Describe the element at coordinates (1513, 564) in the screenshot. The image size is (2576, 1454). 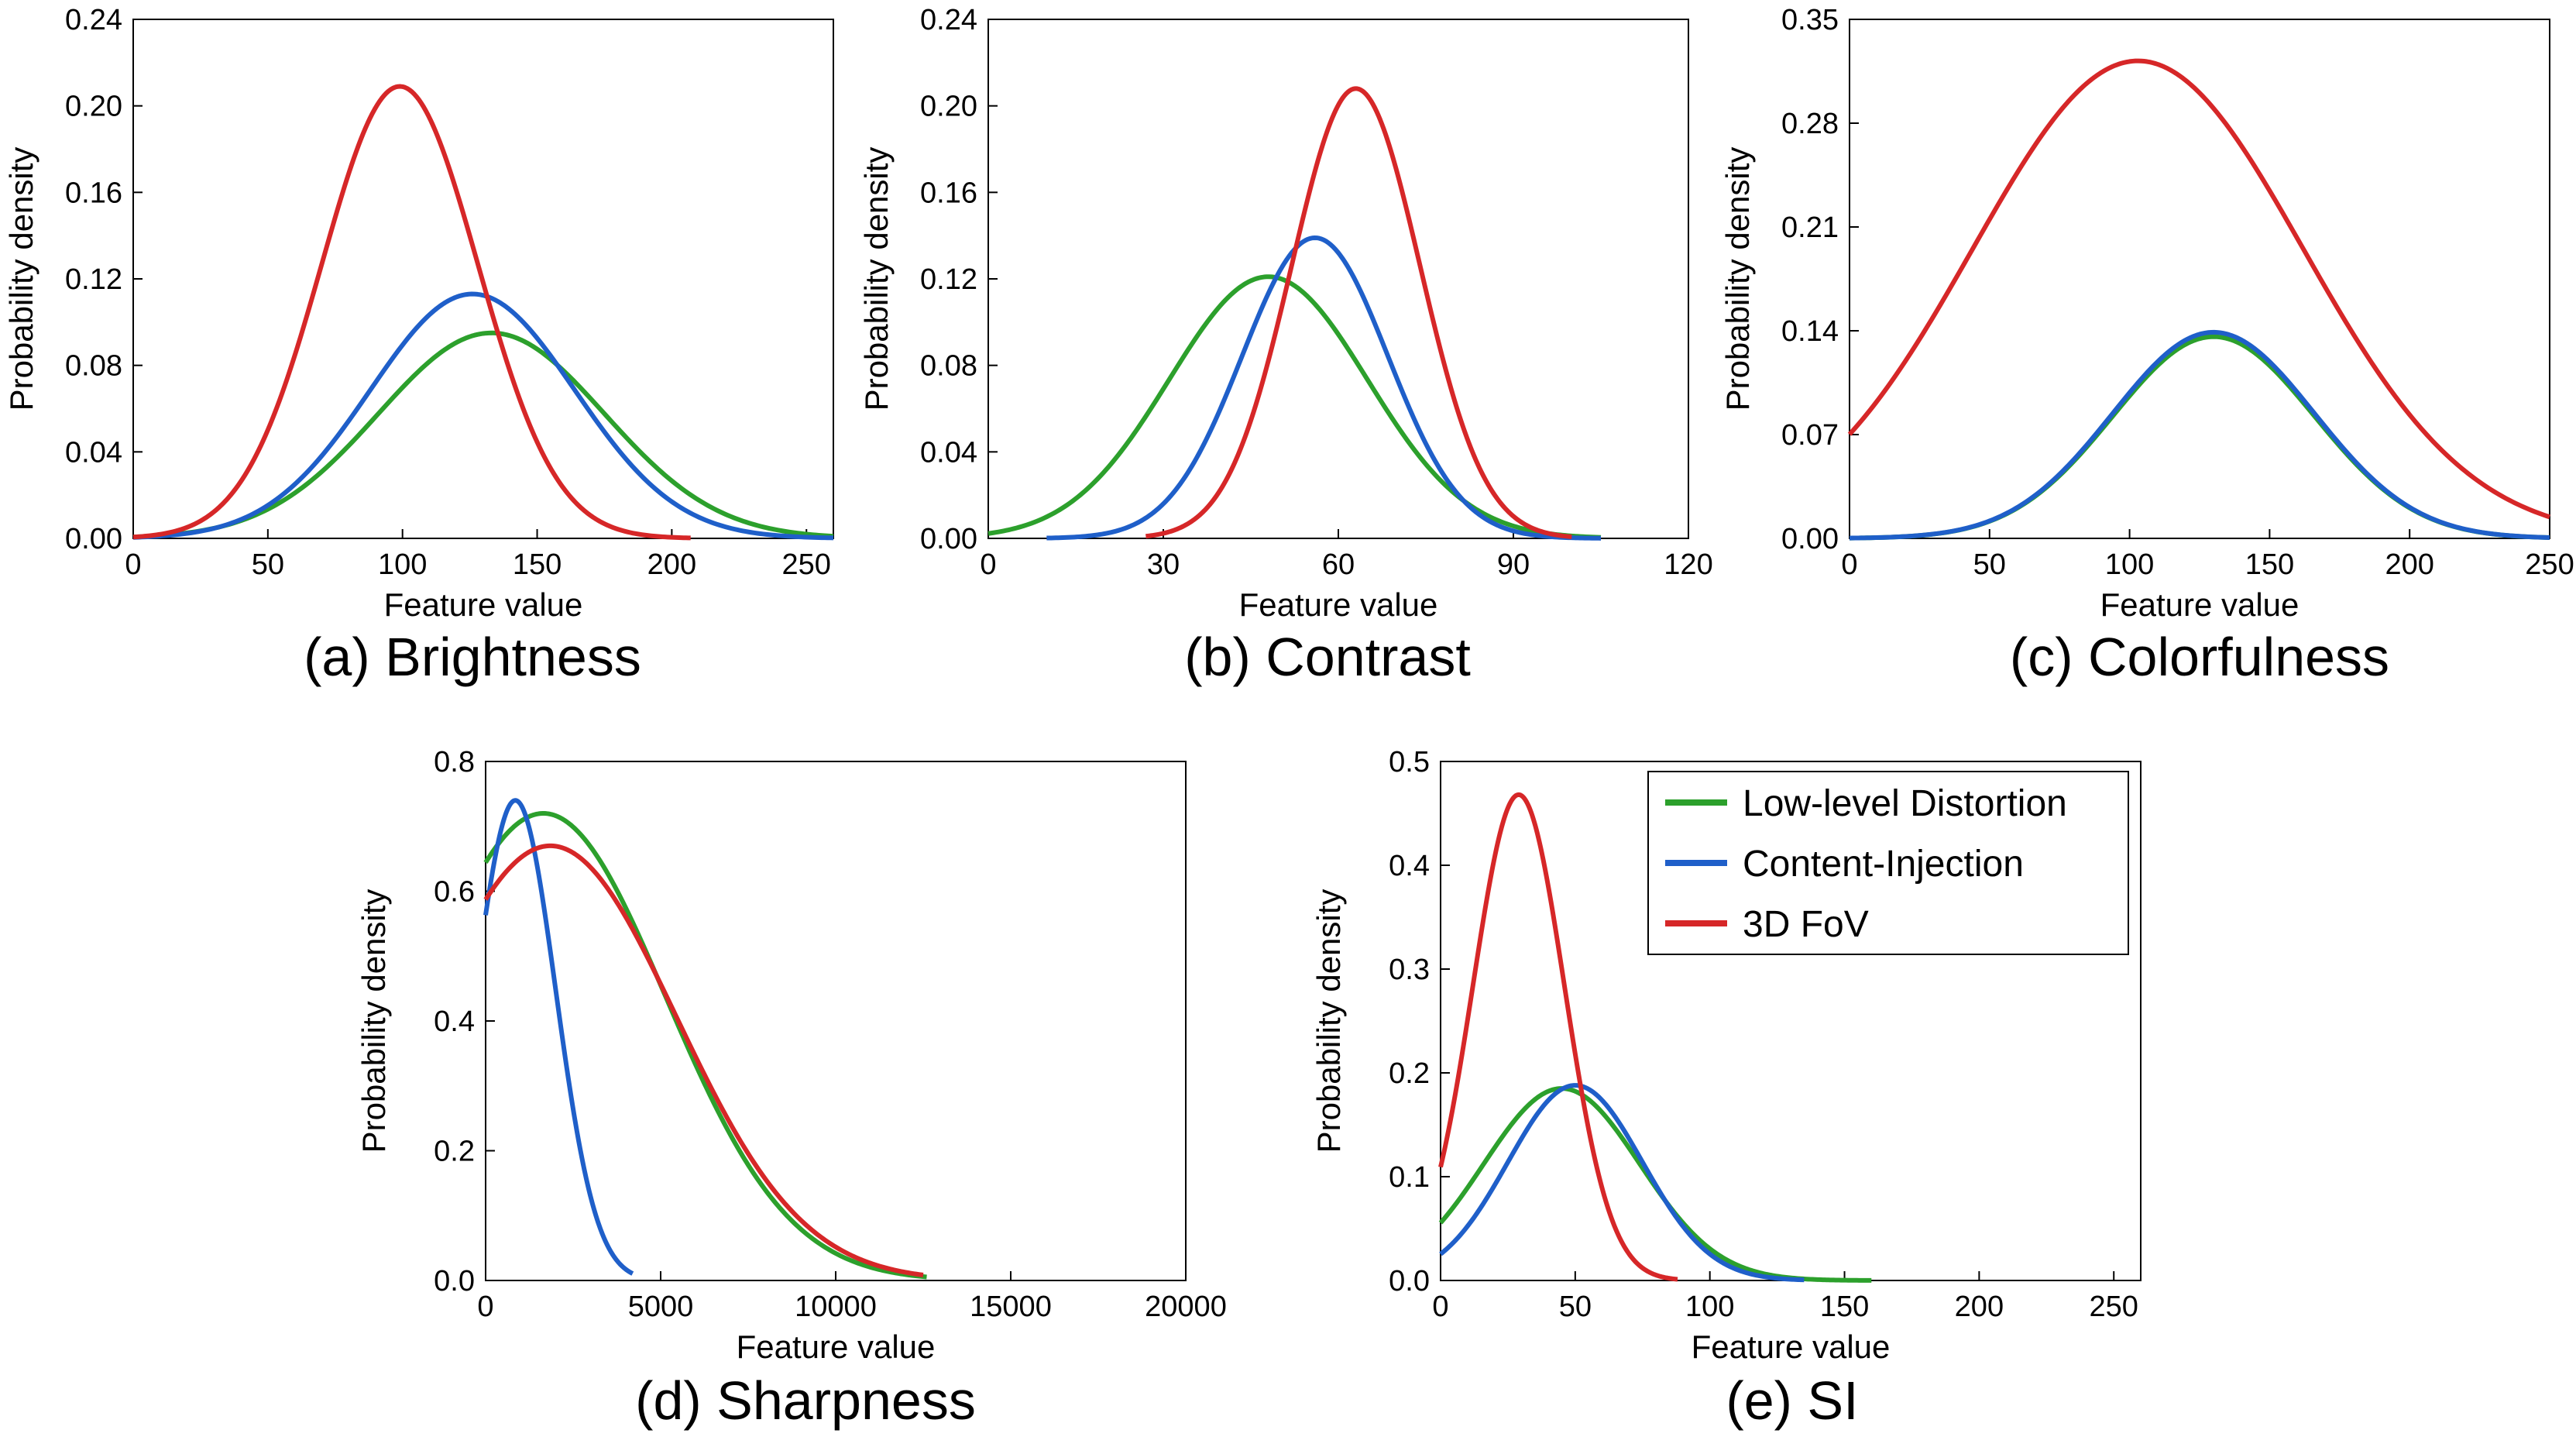
I see `x-tick-label: 90` at that location.